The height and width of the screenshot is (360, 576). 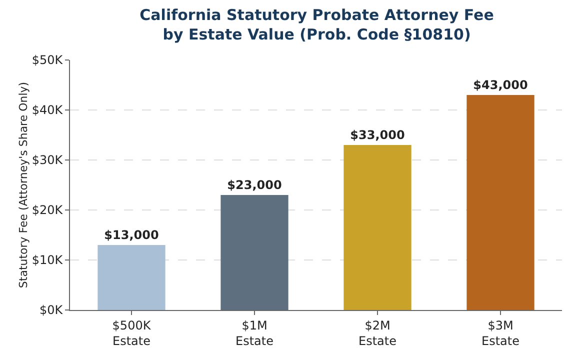 I want to click on x-tick-label: $500K Estate, so click(x=132, y=333).